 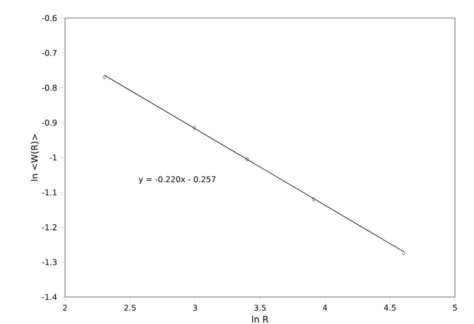 What do you see at coordinates (260, 319) in the screenshot?
I see `x-axis-title: ln R` at bounding box center [260, 319].